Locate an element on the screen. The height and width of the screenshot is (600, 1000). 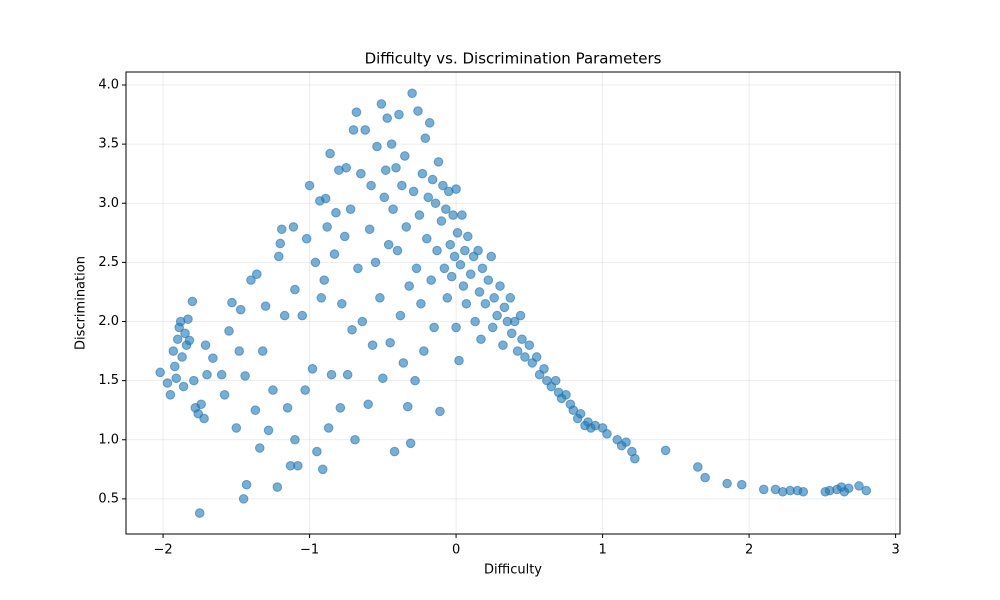
x-axis-label: Difficulty is located at coordinates (513, 570).